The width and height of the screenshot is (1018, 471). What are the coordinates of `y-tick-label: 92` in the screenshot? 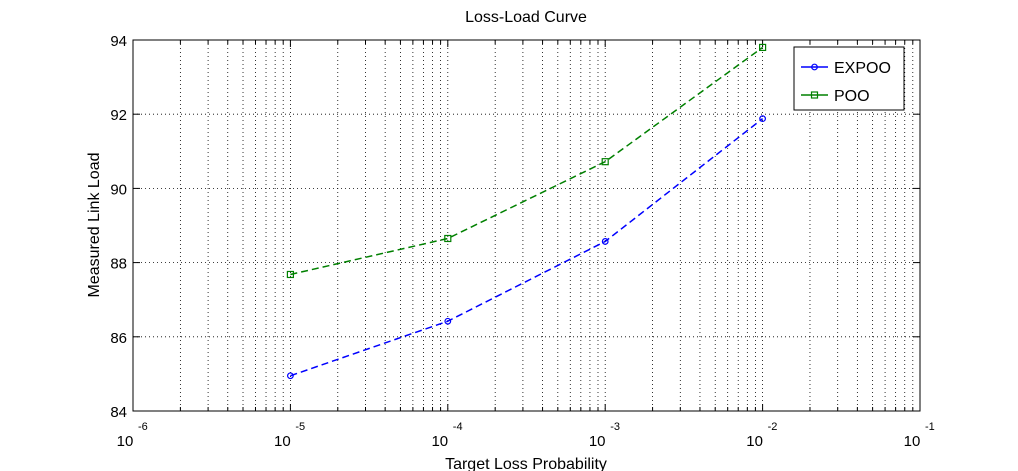 It's located at (118, 115).